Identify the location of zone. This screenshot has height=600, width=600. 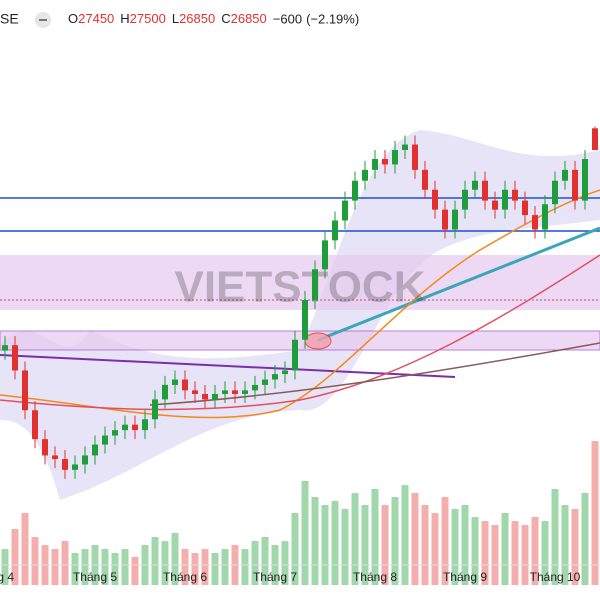
(300, 340).